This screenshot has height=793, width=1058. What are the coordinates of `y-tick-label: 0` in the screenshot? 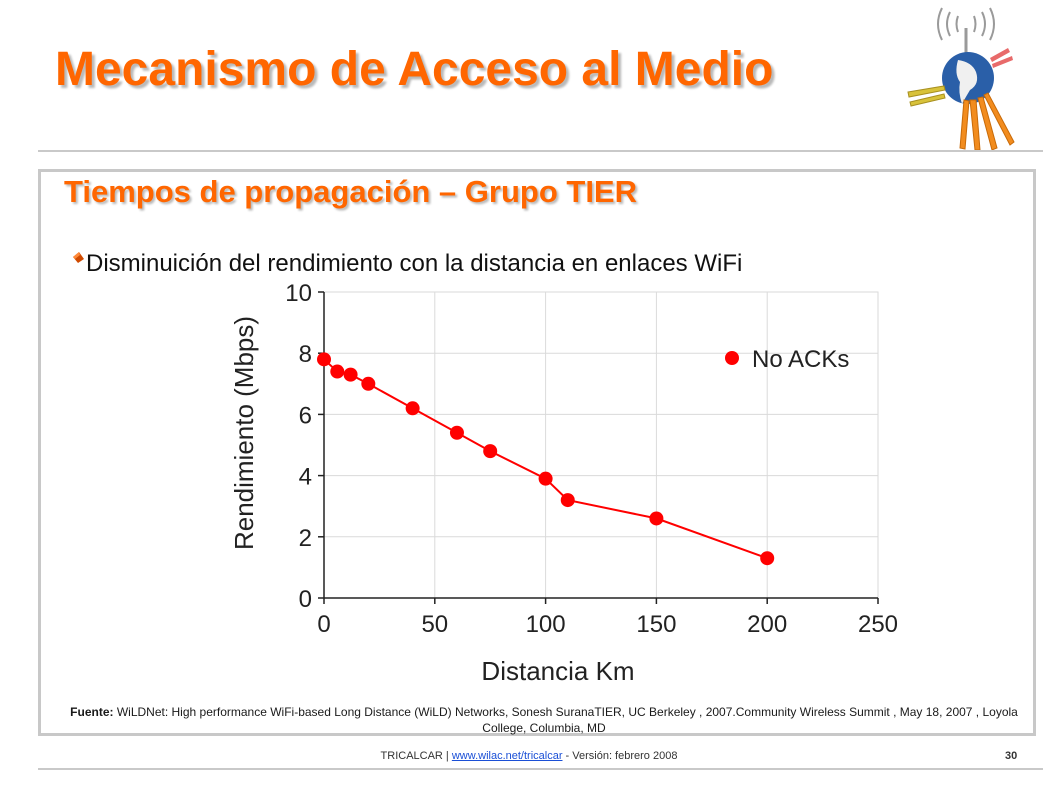 It's located at (305, 599).